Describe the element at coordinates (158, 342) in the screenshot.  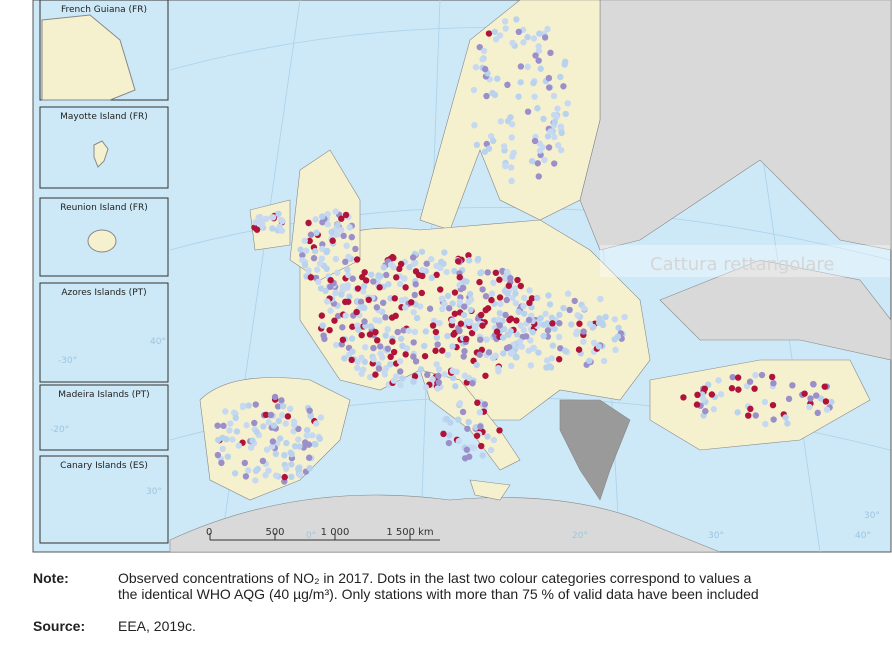
I see `graticule-label: 40°` at that location.